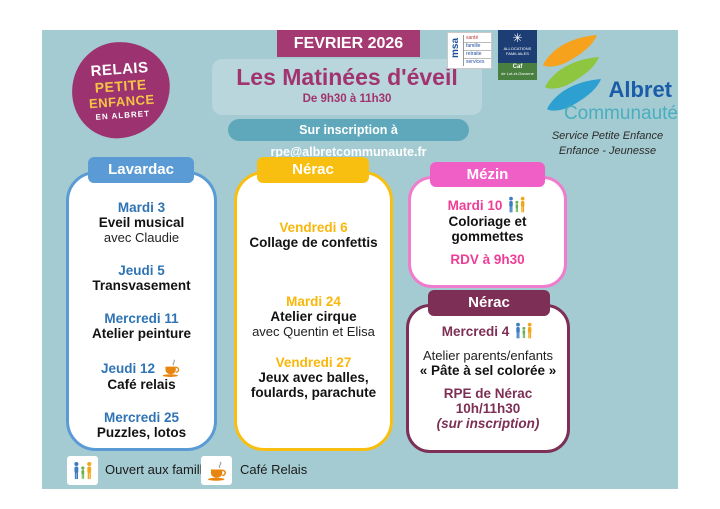  What do you see at coordinates (475, 331) in the screenshot?
I see `event-date: Mercredi 4` at bounding box center [475, 331].